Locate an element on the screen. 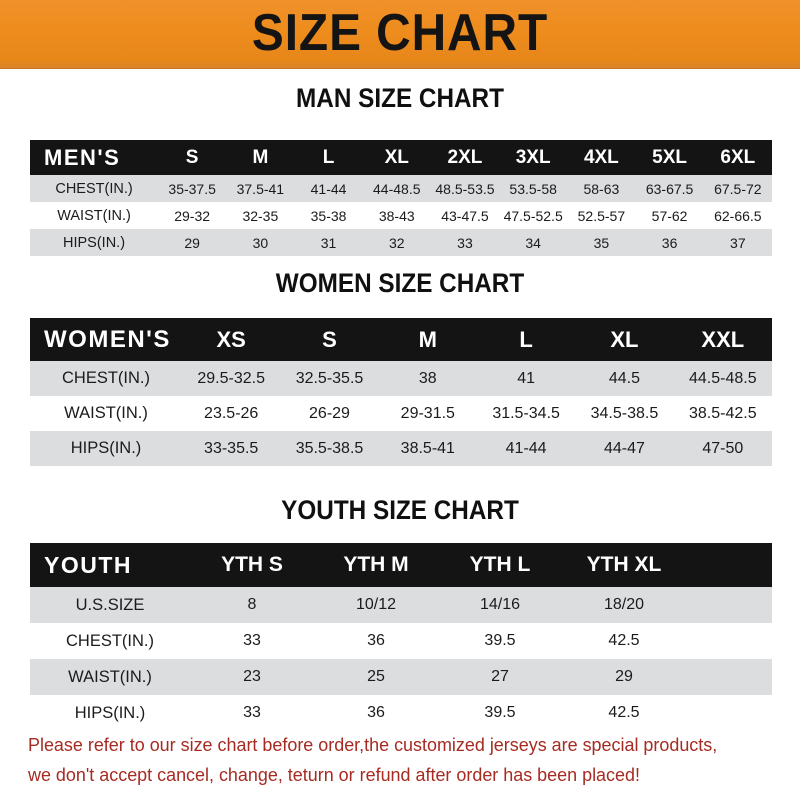 The image size is (800, 800). man-measure-value: 30 is located at coordinates (260, 242).